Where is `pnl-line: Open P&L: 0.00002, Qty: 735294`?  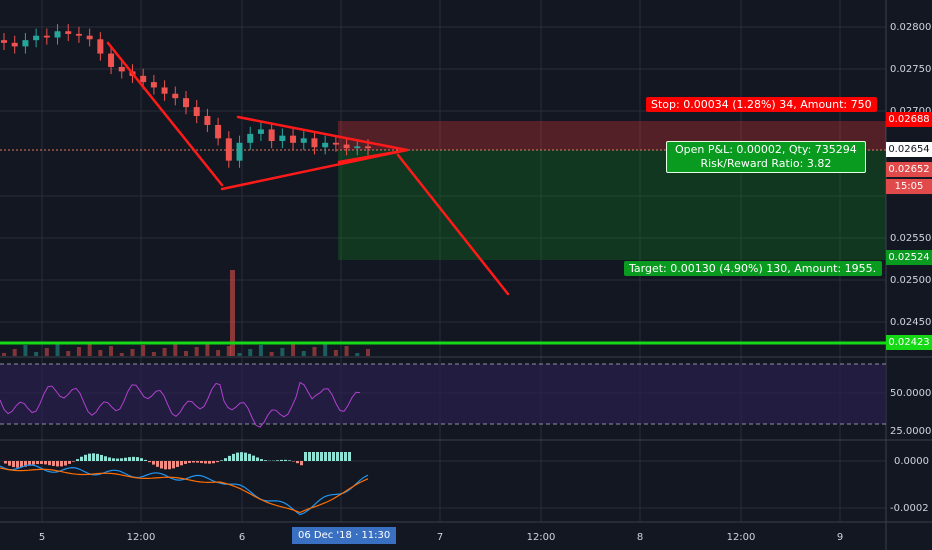
pnl-line: Open P&L: 0.00002, Qty: 735294 is located at coordinates (766, 149).